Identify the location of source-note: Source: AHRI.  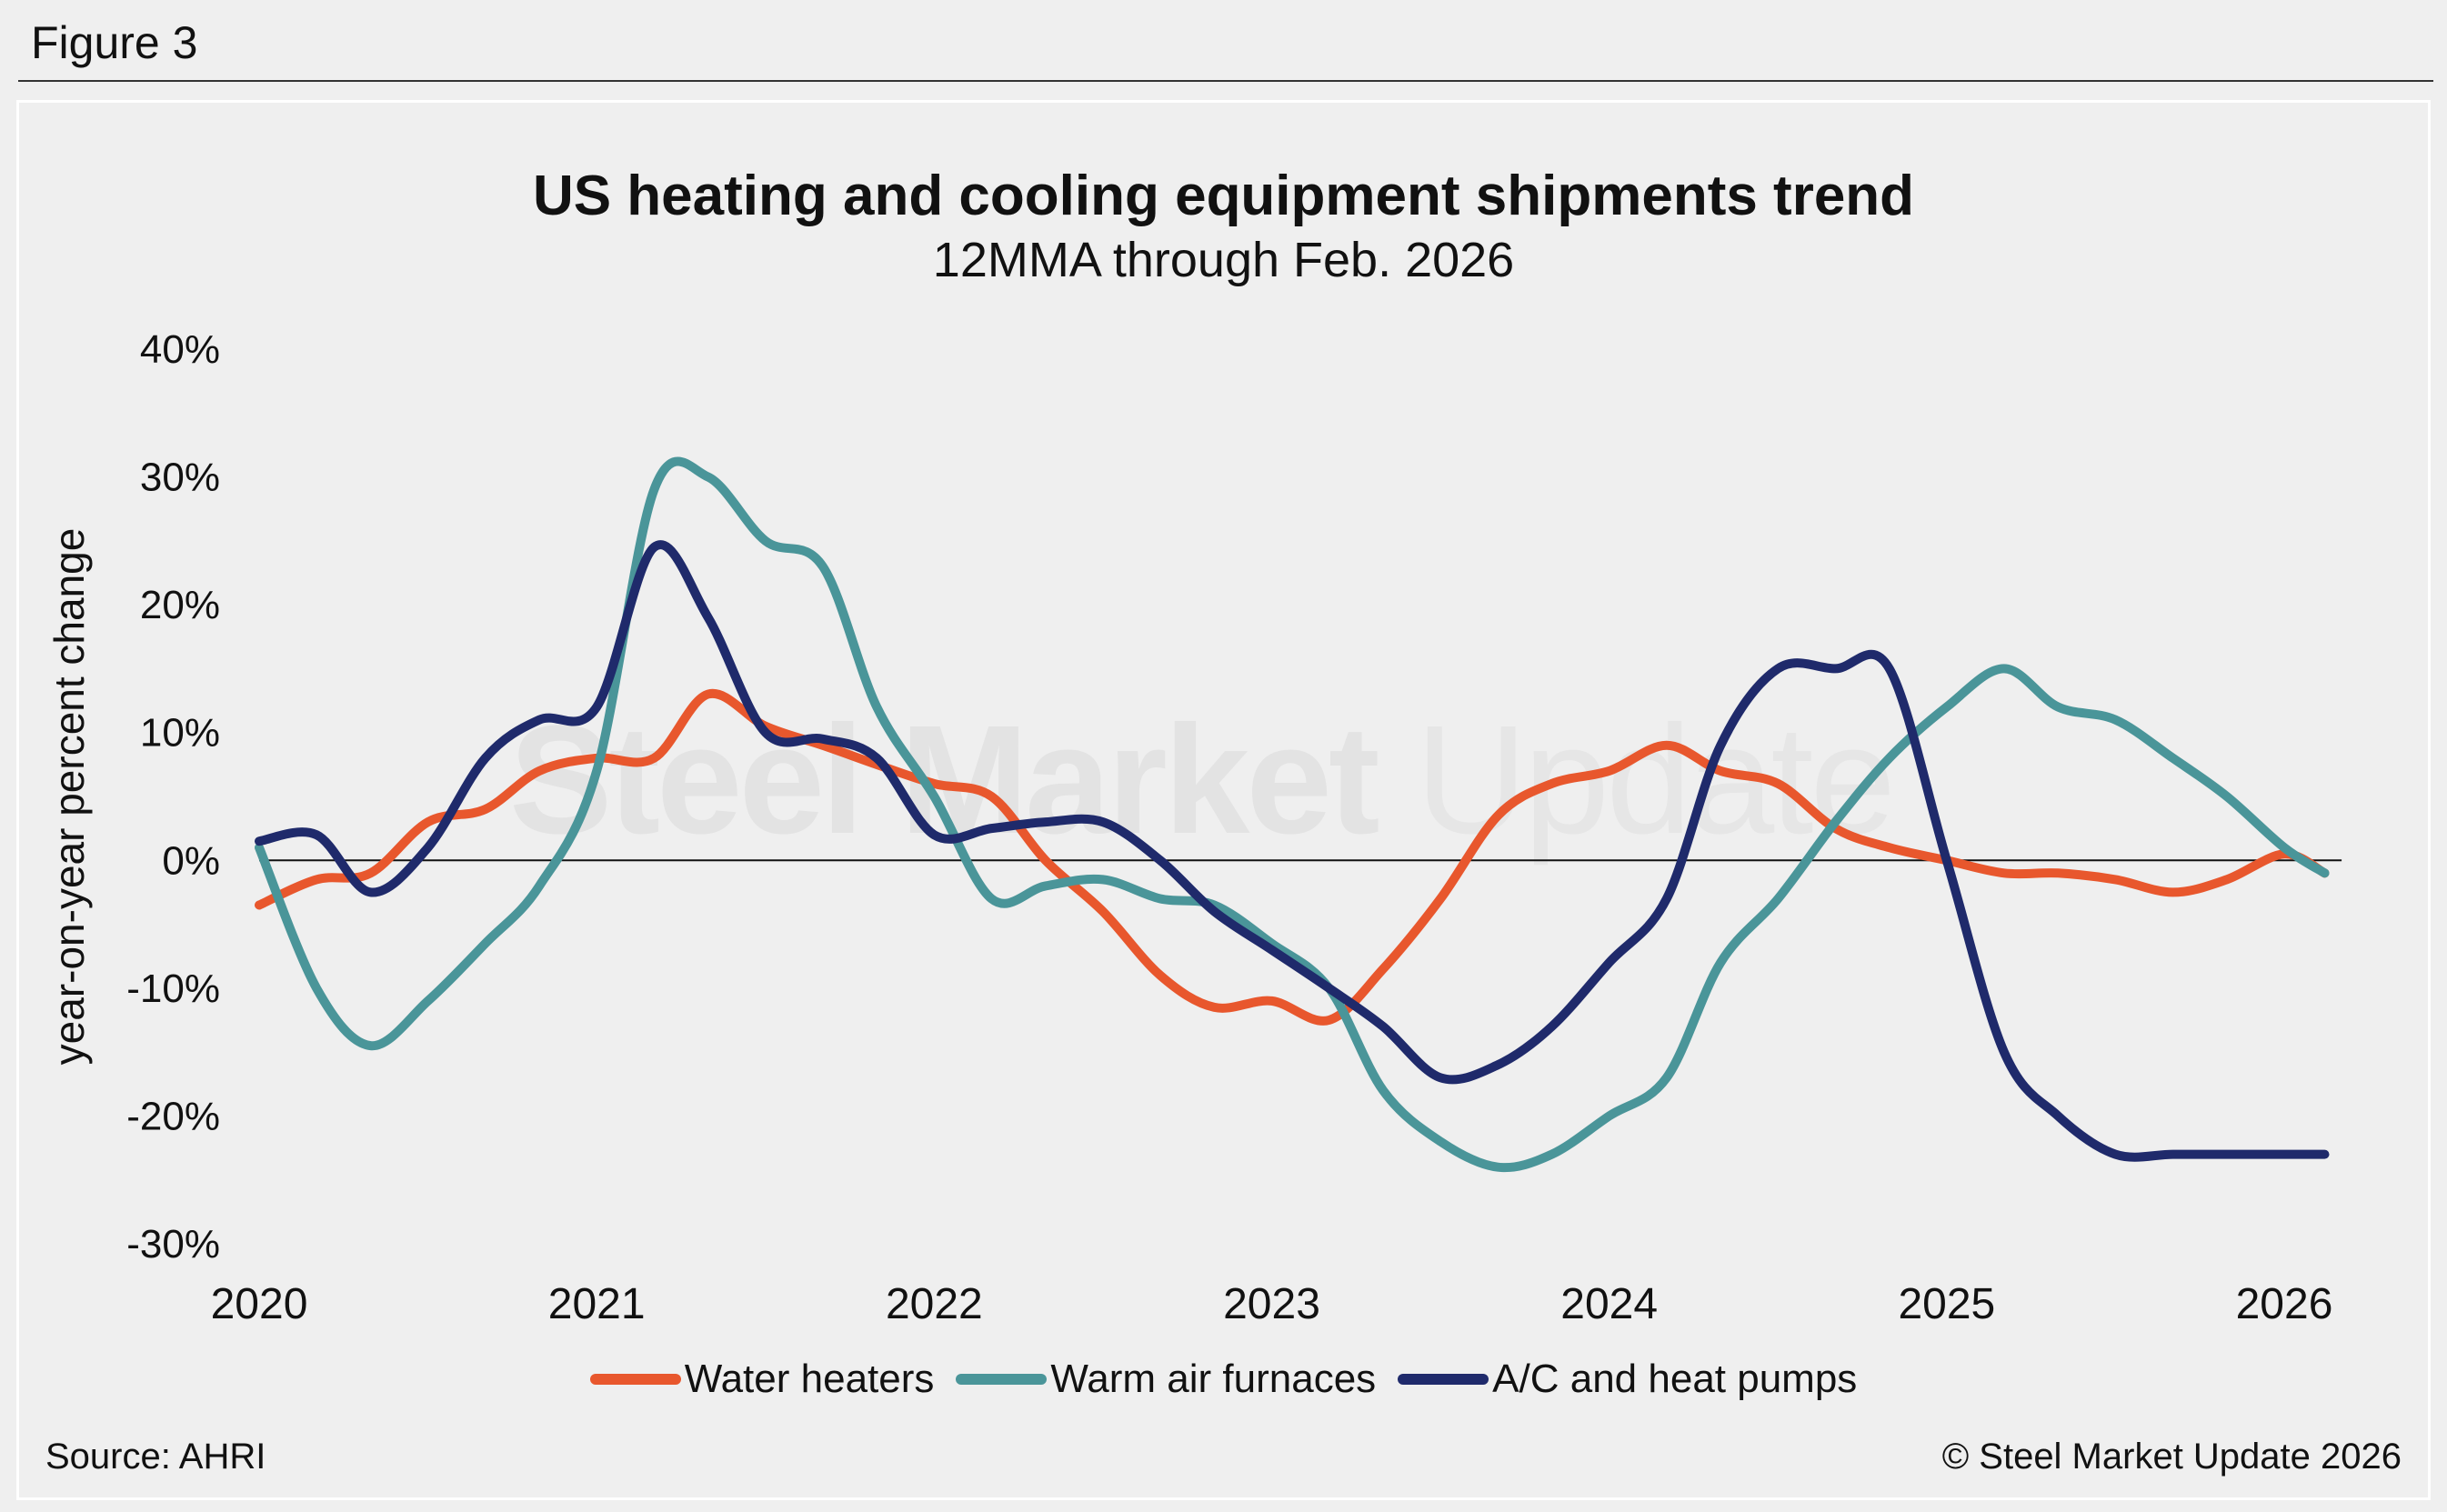
(156, 1457).